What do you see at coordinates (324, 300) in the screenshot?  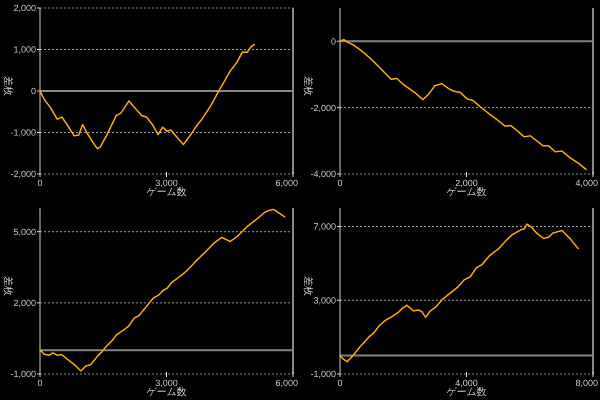 I see `y-tick-label: 3,000` at bounding box center [324, 300].